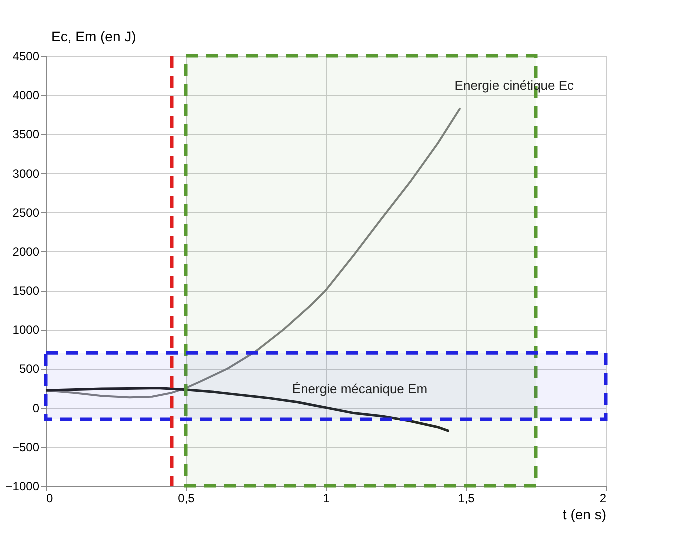 This screenshot has width=695, height=550. What do you see at coordinates (584, 514) in the screenshot?
I see `x-axis-title: t (en s)` at bounding box center [584, 514].